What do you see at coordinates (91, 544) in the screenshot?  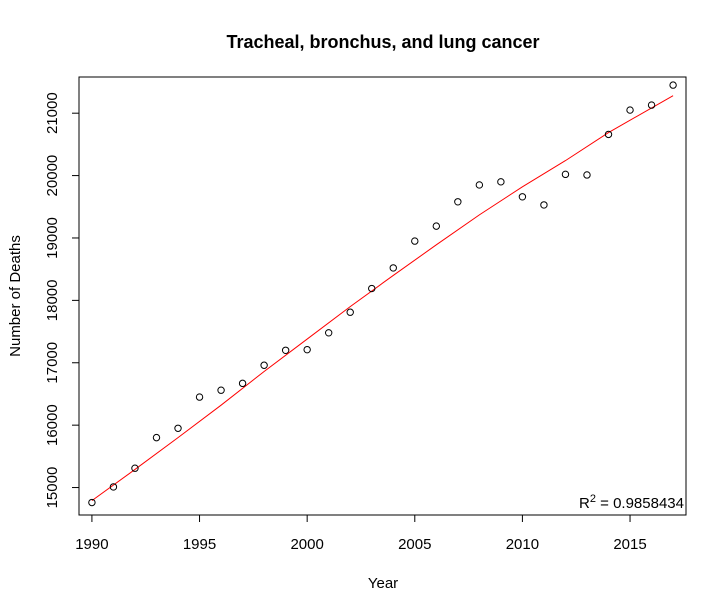 I see `x-tick-label: 1990` at bounding box center [91, 544].